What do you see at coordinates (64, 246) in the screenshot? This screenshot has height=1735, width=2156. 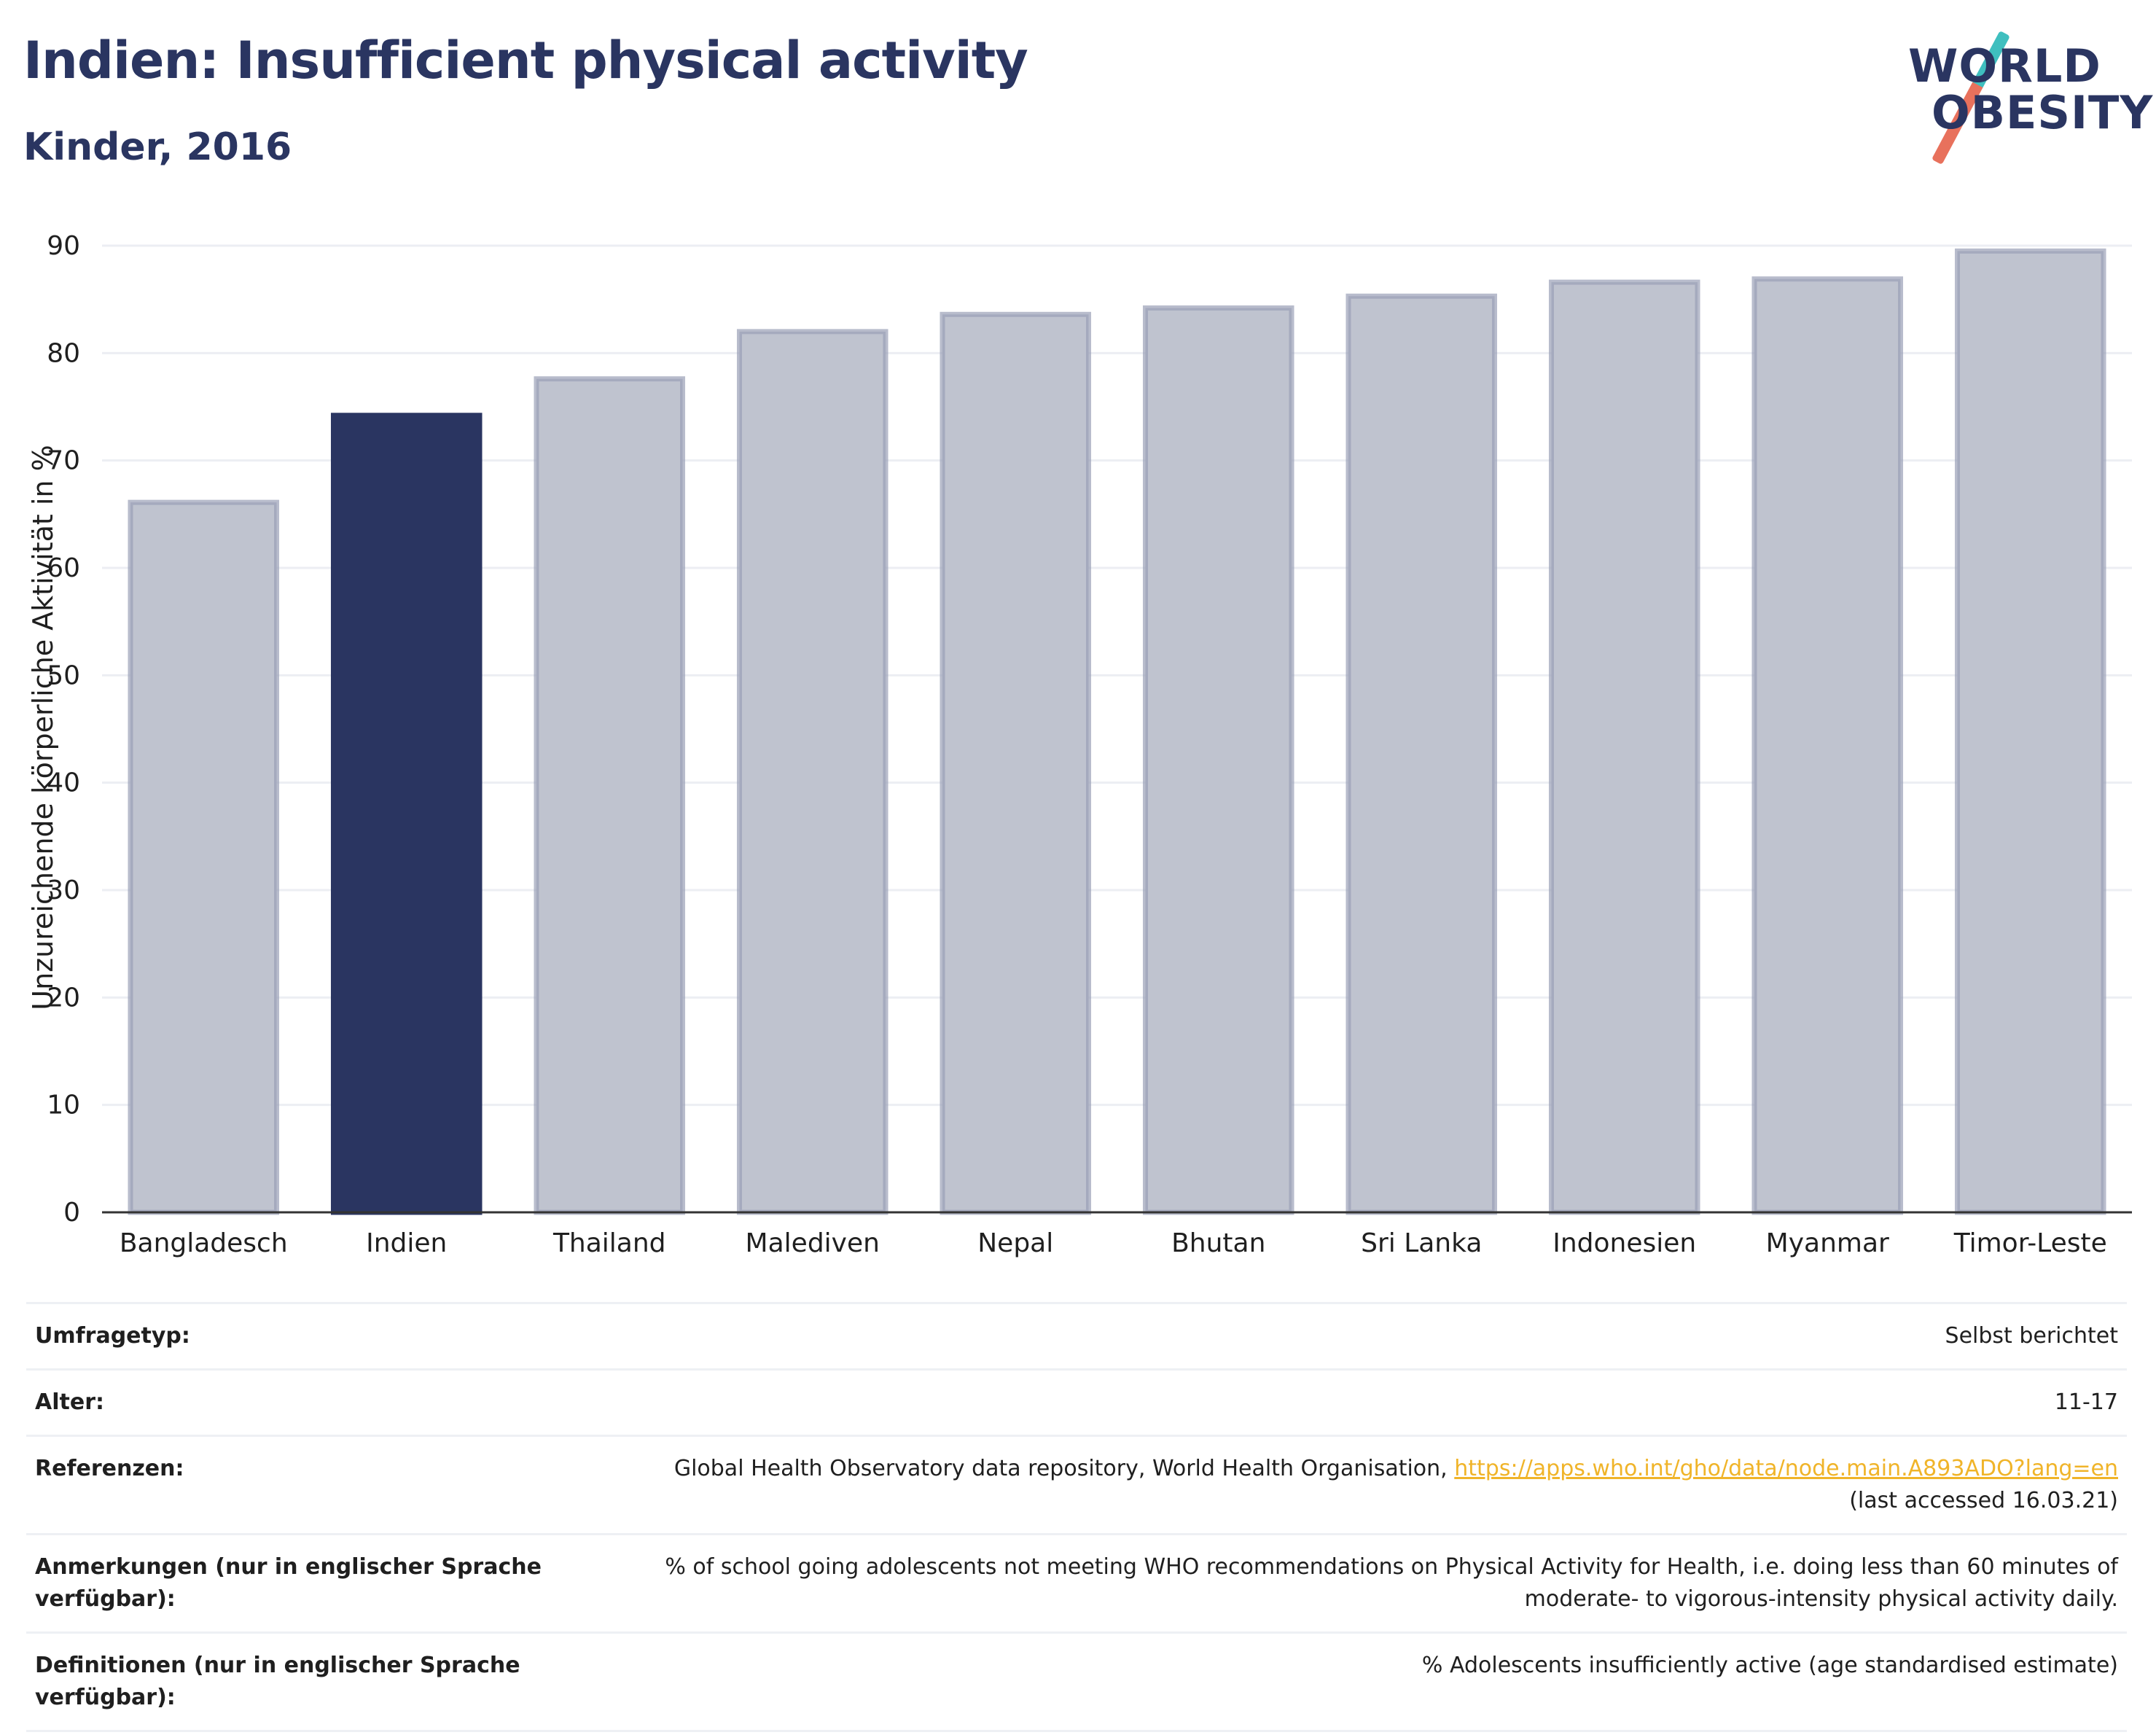 I see `y-tick-label: 90` at bounding box center [64, 246].